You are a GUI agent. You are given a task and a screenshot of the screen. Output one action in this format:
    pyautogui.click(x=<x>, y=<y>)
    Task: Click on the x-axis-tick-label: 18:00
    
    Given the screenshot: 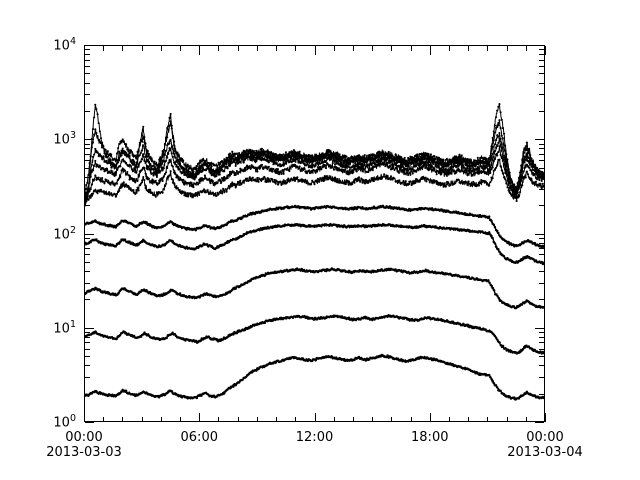 What is the action you would take?
    pyautogui.click(x=430, y=437)
    